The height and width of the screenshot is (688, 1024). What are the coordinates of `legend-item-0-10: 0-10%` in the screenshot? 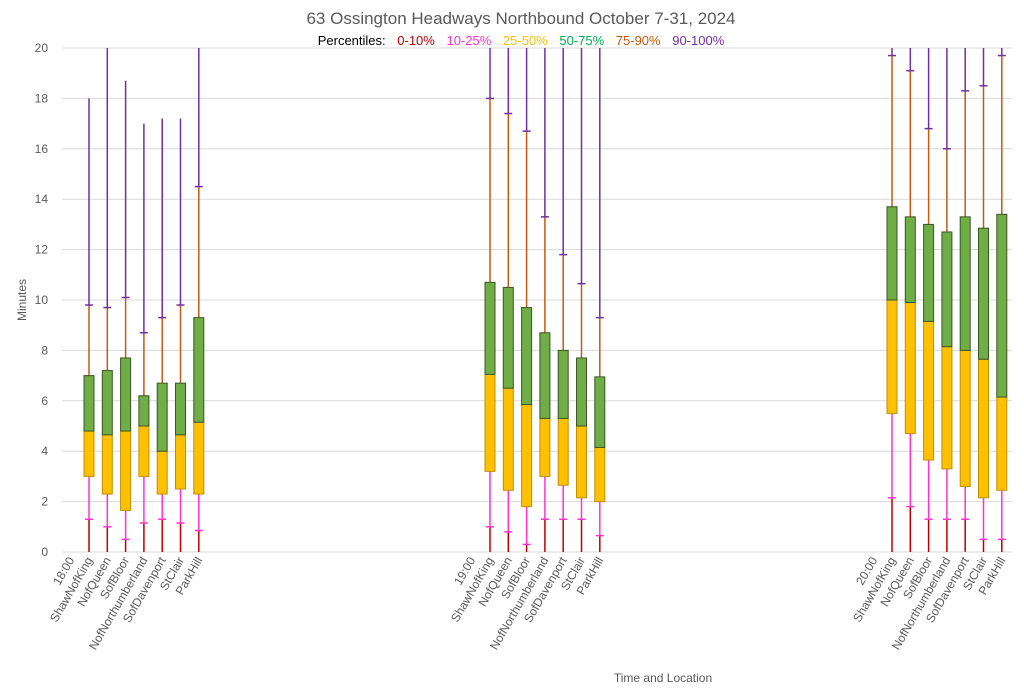 It's located at (416, 40).